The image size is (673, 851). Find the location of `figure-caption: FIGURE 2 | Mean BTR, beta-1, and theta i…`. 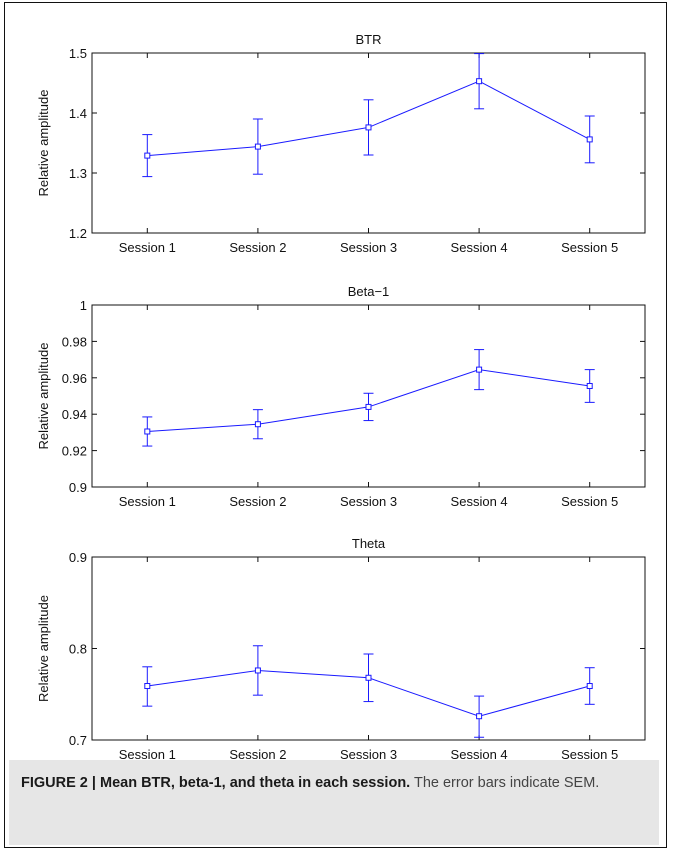

figure-caption: FIGURE 2 | Mean BTR, beta-1, and theta i… is located at coordinates (334, 802).